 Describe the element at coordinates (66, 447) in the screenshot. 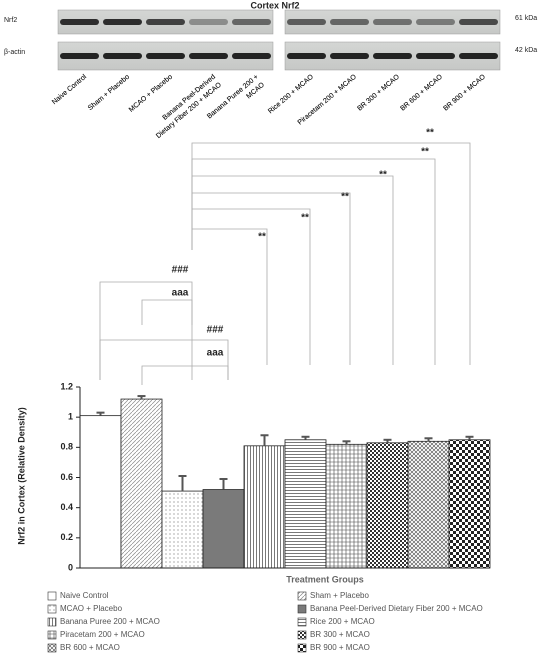

I see `y-tick-label: 0.8` at that location.